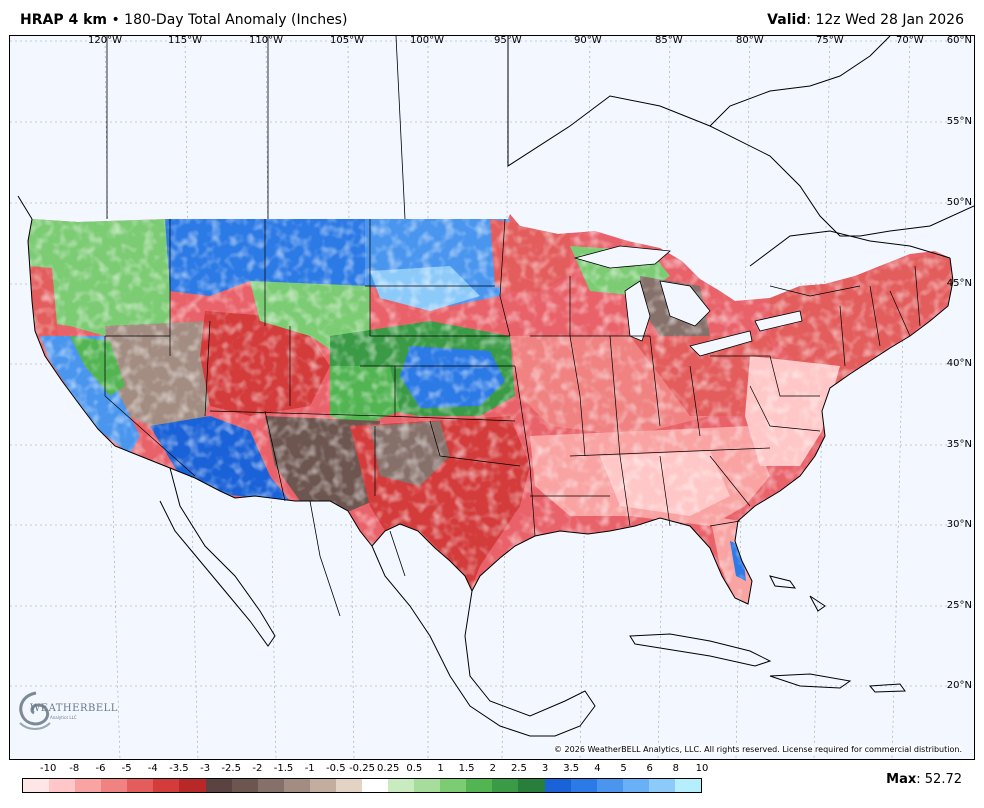  What do you see at coordinates (152, 768) in the screenshot?
I see `legend-label: -4` at bounding box center [152, 768].